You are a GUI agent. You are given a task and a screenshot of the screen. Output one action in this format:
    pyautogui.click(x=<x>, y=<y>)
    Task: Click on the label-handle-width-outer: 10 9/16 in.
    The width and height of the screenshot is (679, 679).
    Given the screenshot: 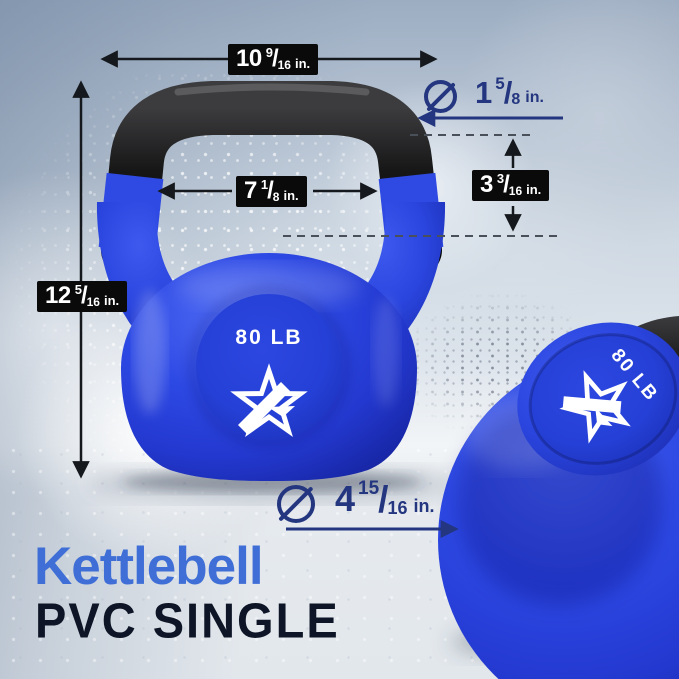 What is the action you would take?
    pyautogui.click(x=273, y=59)
    